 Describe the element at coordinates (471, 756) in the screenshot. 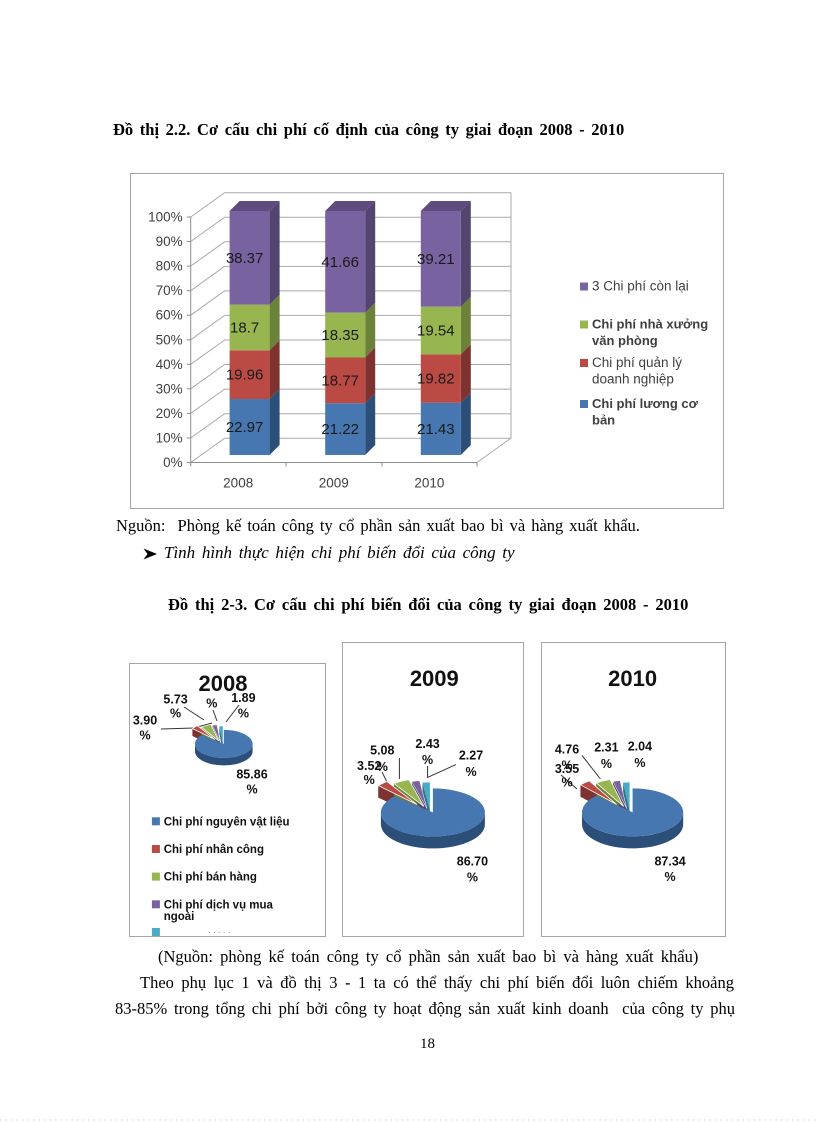

I see `svg-text: 2.27` at that location.